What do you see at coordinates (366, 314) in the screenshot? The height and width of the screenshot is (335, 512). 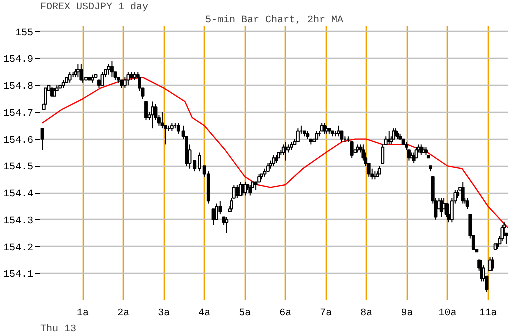 I see `x-tick-label: 8a` at bounding box center [366, 314].